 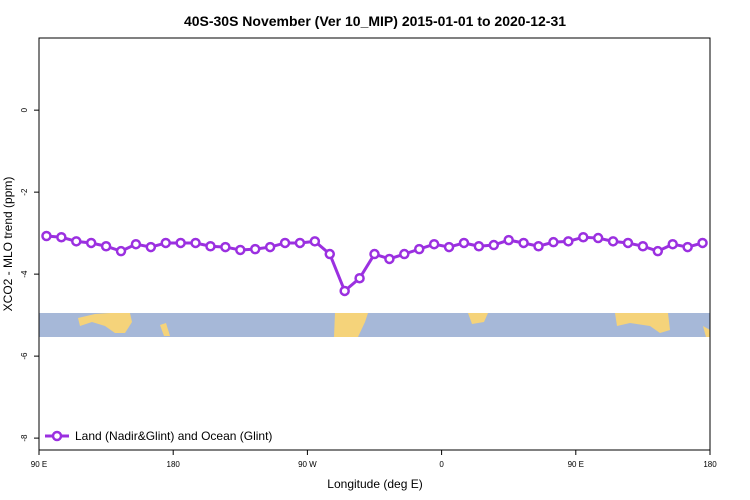 I want to click on y-tick-label: -2, so click(x=24, y=192).